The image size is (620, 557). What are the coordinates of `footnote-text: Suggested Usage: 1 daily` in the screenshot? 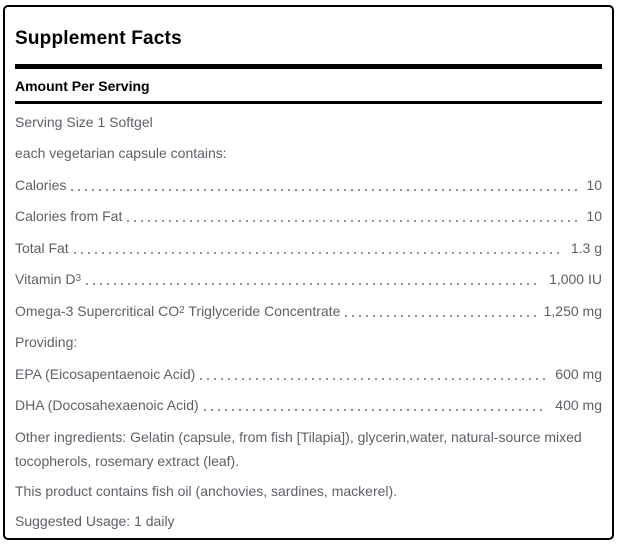 It's located at (95, 521).